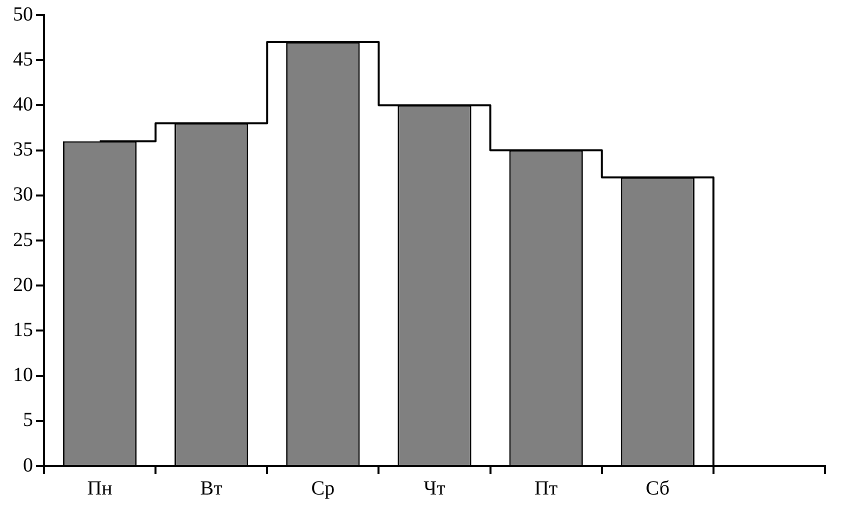 The width and height of the screenshot is (860, 509). Describe the element at coordinates (23, 239) in the screenshot. I see `y-tick-label: 25` at that location.